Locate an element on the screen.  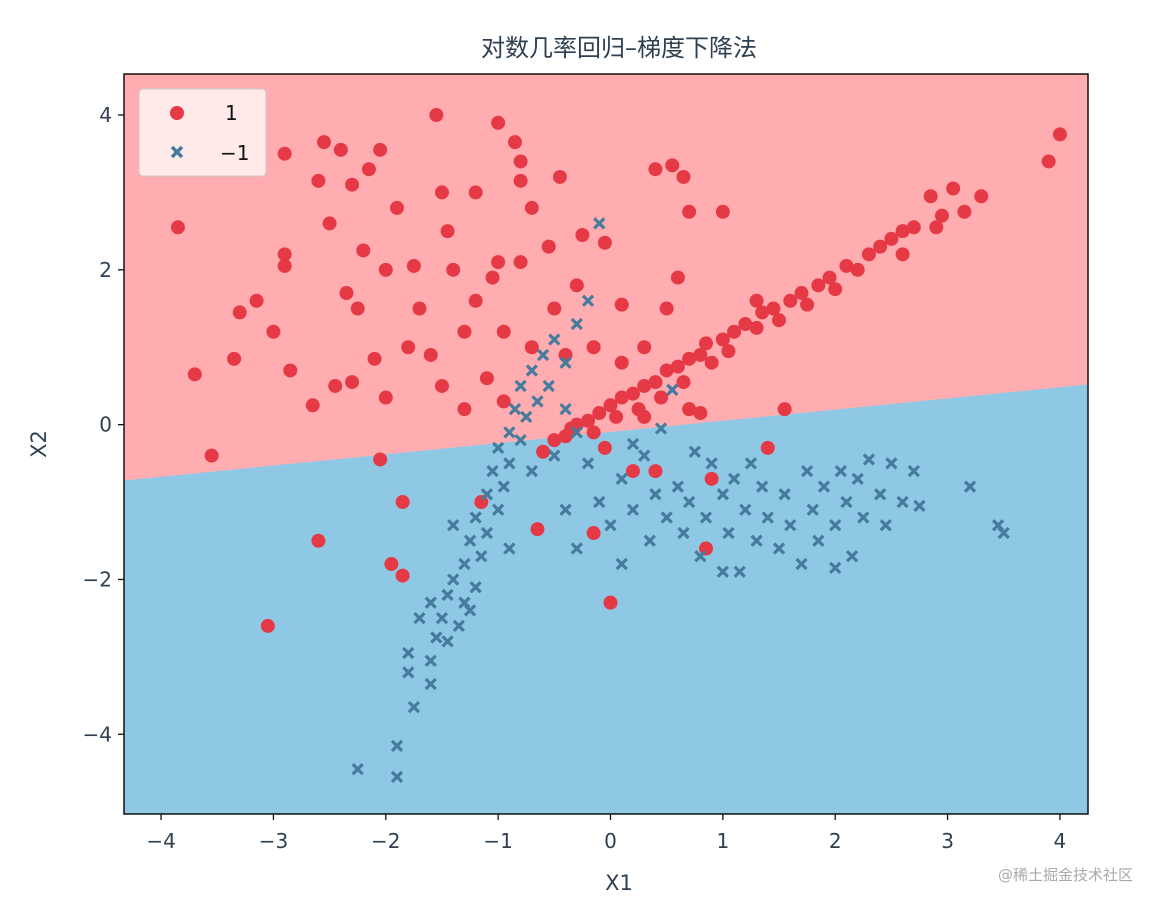
x-tick-label: −3 is located at coordinates (273, 841).